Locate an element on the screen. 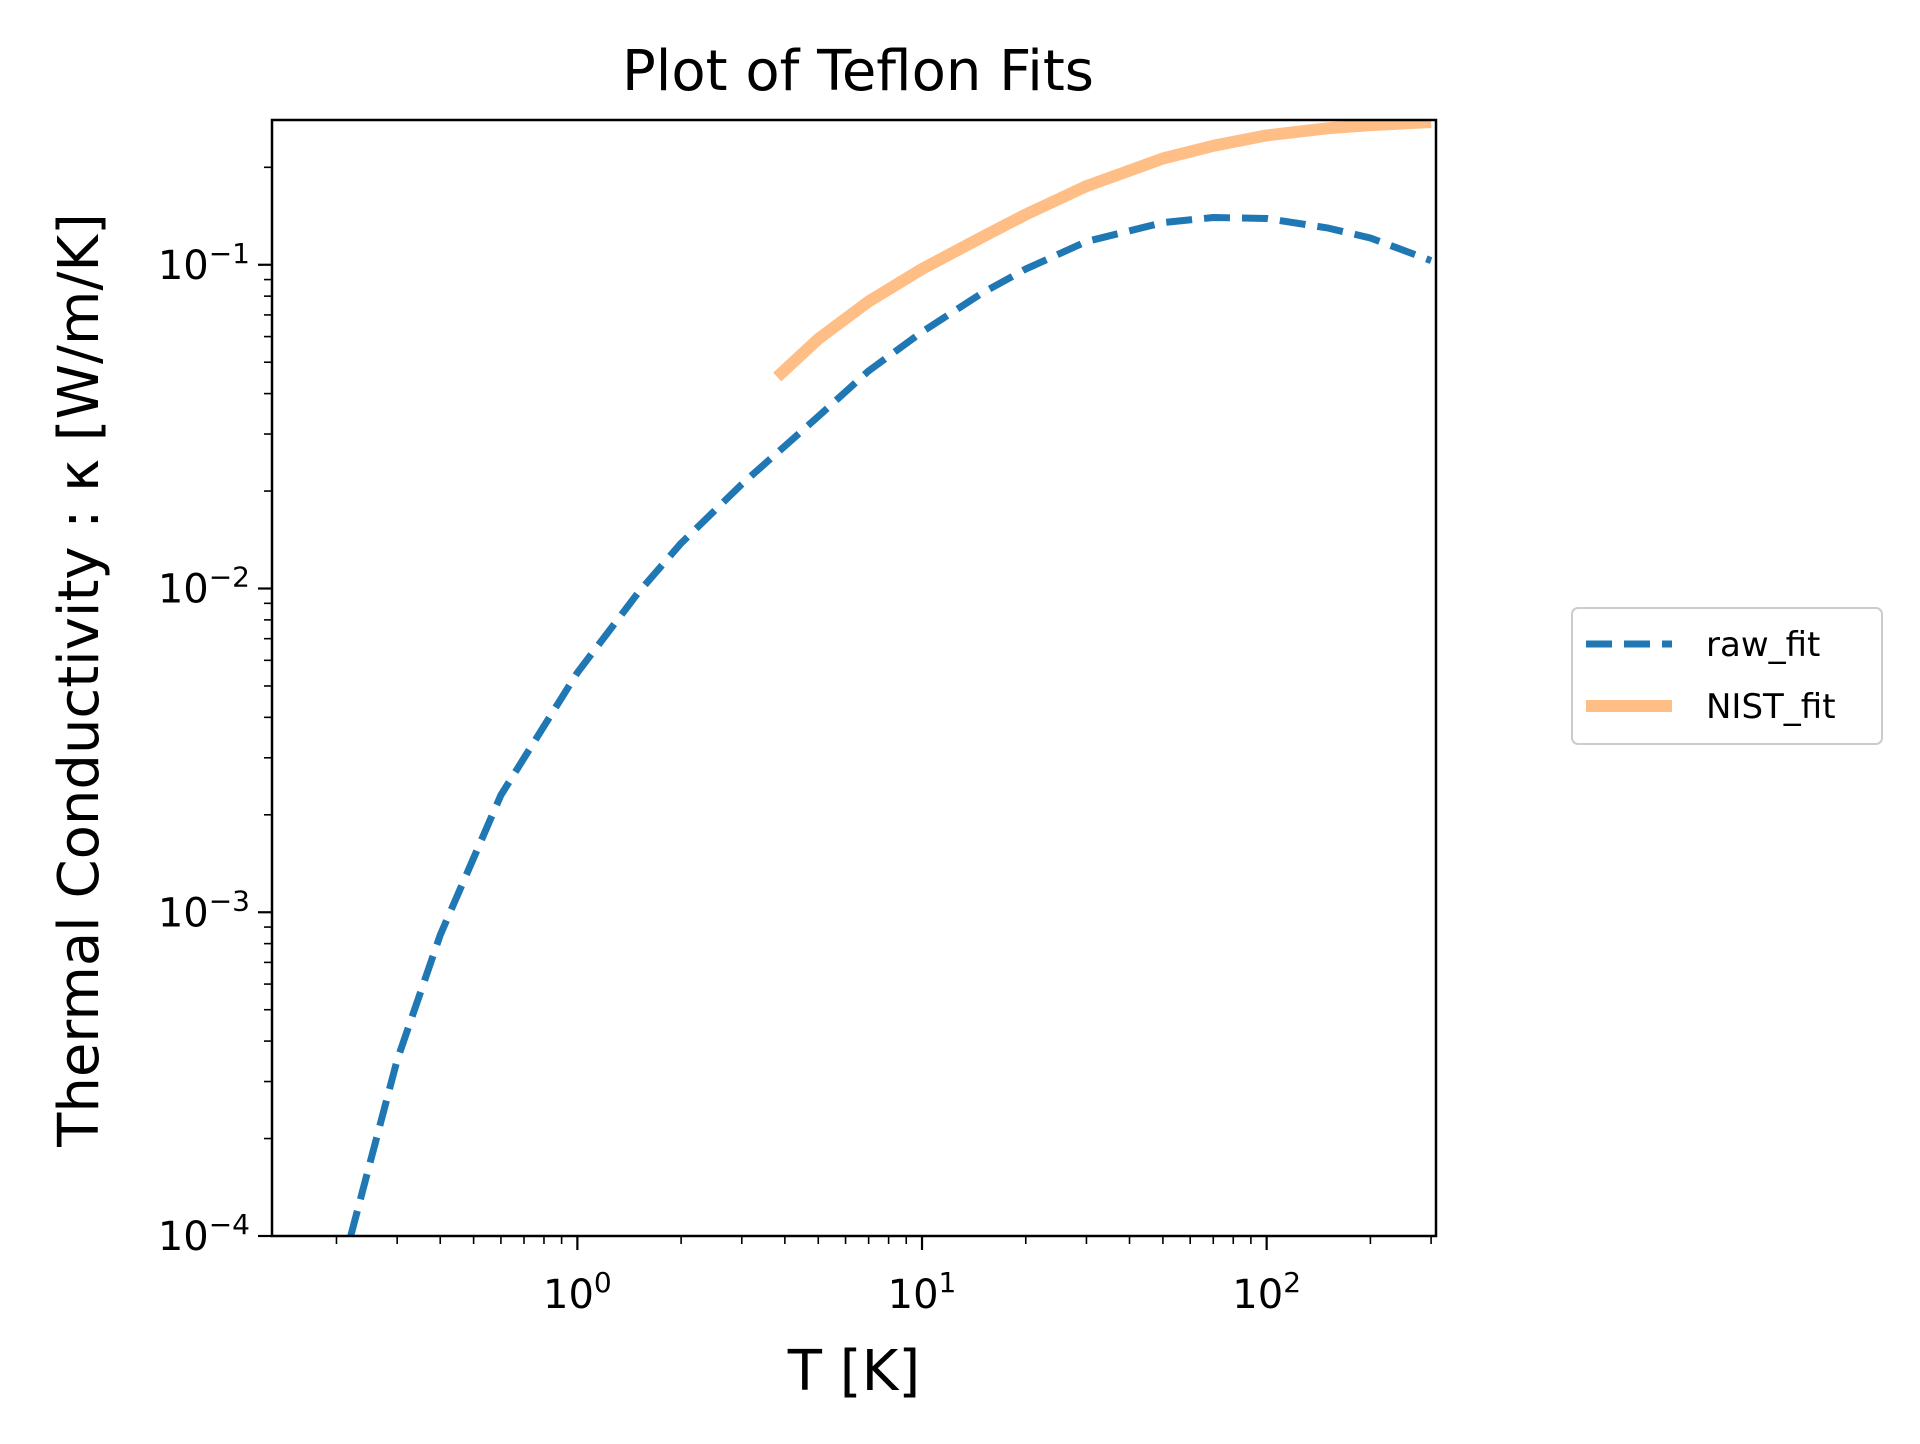 This screenshot has width=1920, height=1444. x-axis-label: T [K] is located at coordinates (853, 1371).